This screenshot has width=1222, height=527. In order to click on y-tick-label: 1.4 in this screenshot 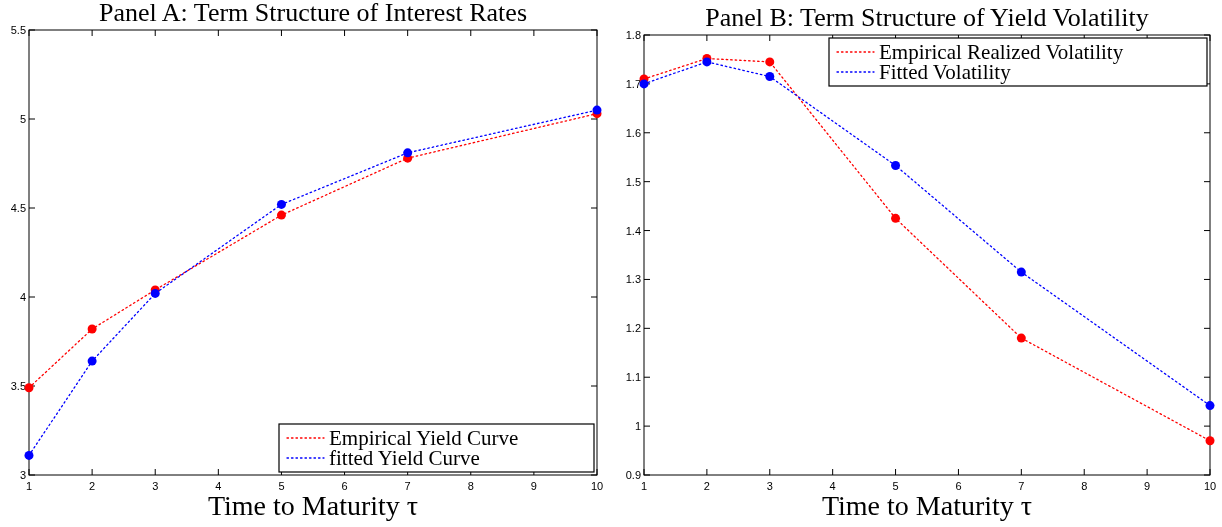, I will do `click(633, 230)`.